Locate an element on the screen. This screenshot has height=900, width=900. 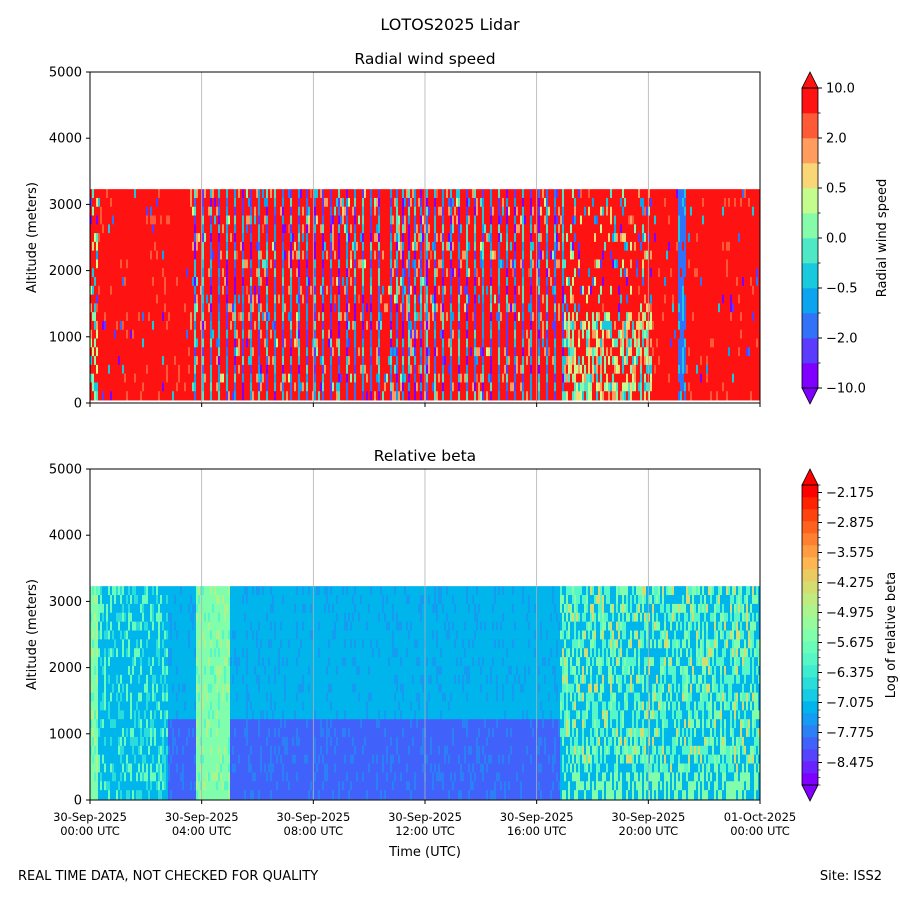
panel-title: Relative beta is located at coordinates (425, 456).